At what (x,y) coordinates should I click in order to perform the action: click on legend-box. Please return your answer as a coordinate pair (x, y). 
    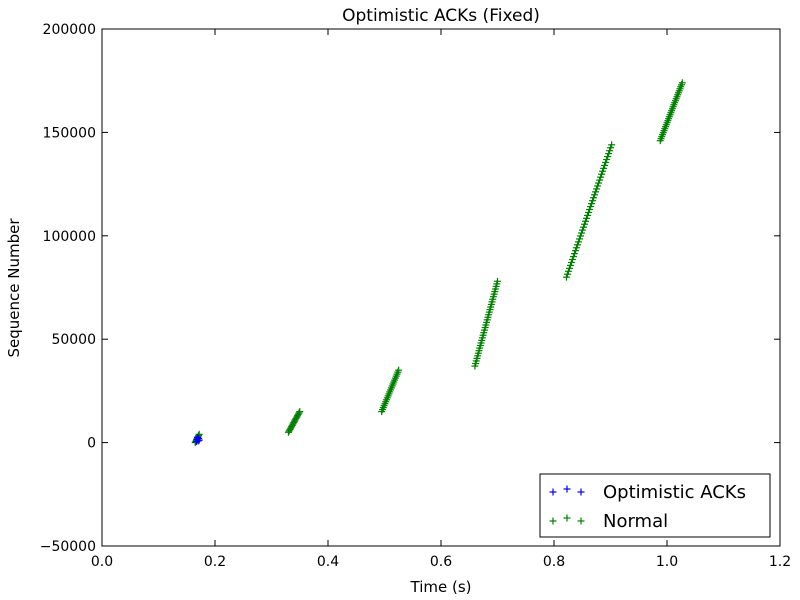
    Looking at the image, I should click on (655, 505).